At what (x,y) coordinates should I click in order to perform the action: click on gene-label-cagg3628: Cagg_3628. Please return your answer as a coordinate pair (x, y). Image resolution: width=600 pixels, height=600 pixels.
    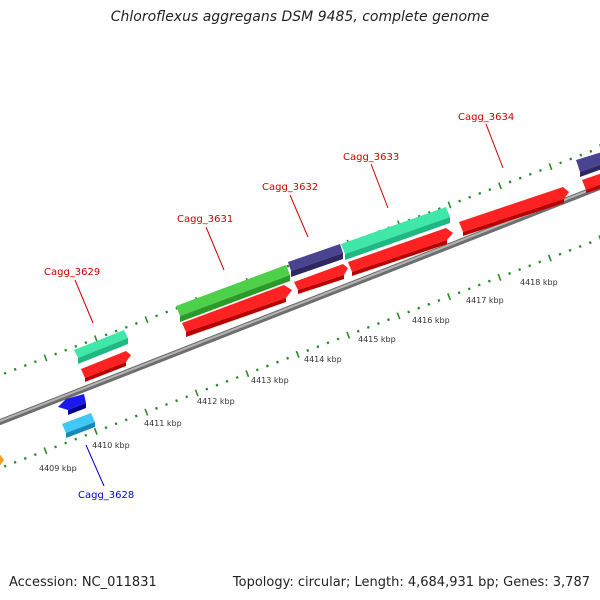
    Looking at the image, I should click on (106, 495).